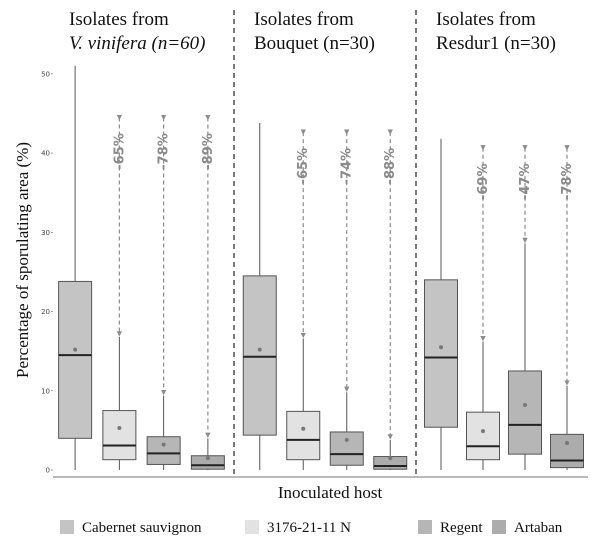 The height and width of the screenshot is (537, 593). I want to click on legend-item: Regent, so click(450, 528).